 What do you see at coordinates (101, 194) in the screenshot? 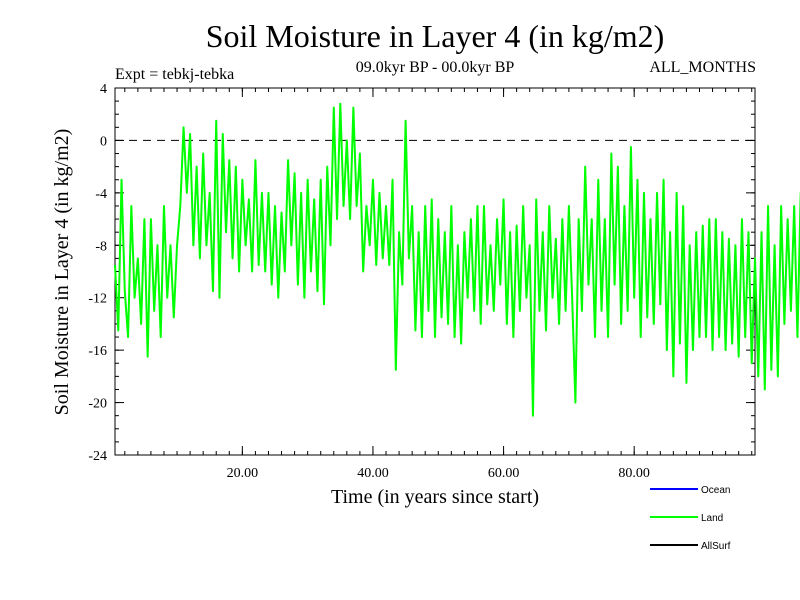
I see `y-tick-label: -4` at bounding box center [101, 194].